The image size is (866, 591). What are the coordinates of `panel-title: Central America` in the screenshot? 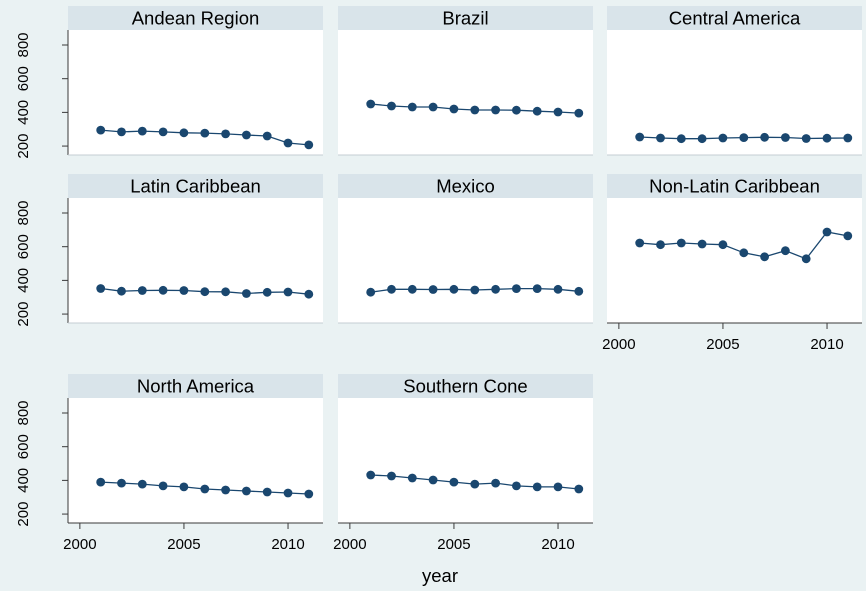 It's located at (735, 18).